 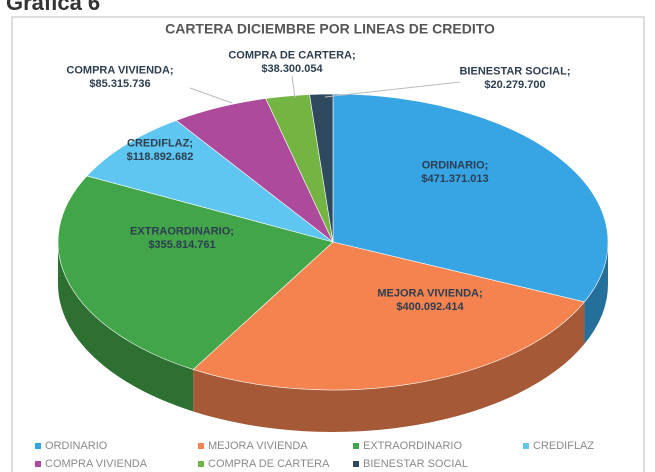 I want to click on label-category: CREDIFLAZ;, so click(x=160, y=143).